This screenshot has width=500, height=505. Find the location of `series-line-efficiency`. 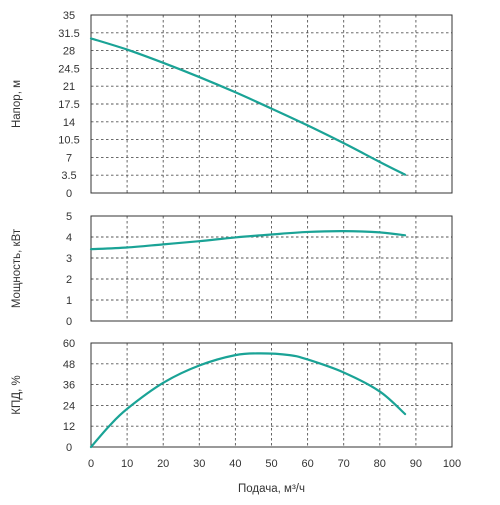

series-line-efficiency is located at coordinates (248, 400).